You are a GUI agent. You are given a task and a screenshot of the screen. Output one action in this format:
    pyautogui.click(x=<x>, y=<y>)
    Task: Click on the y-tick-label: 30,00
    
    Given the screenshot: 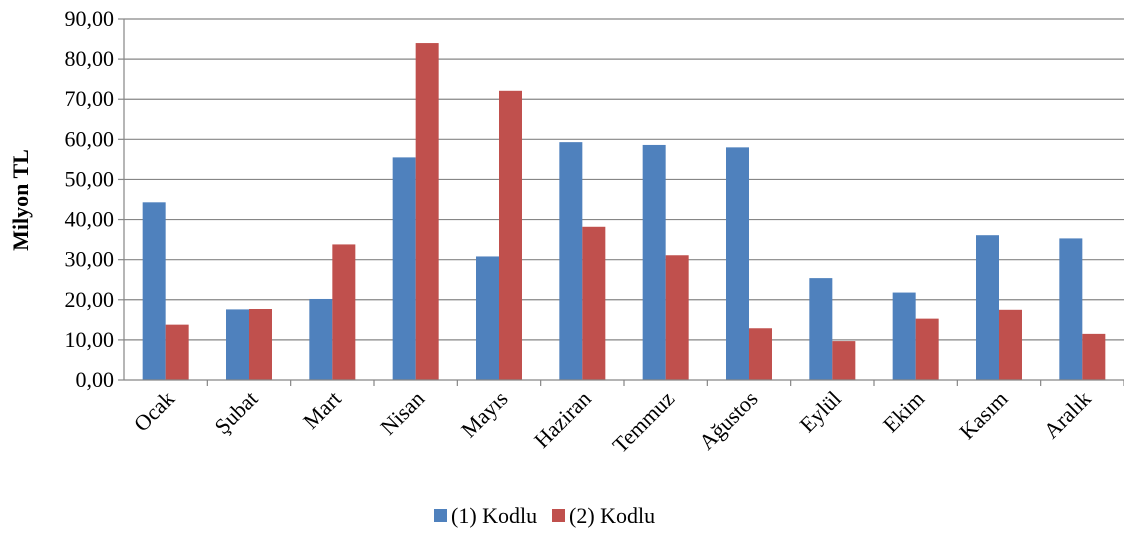 What is the action you would take?
    pyautogui.click(x=90, y=259)
    